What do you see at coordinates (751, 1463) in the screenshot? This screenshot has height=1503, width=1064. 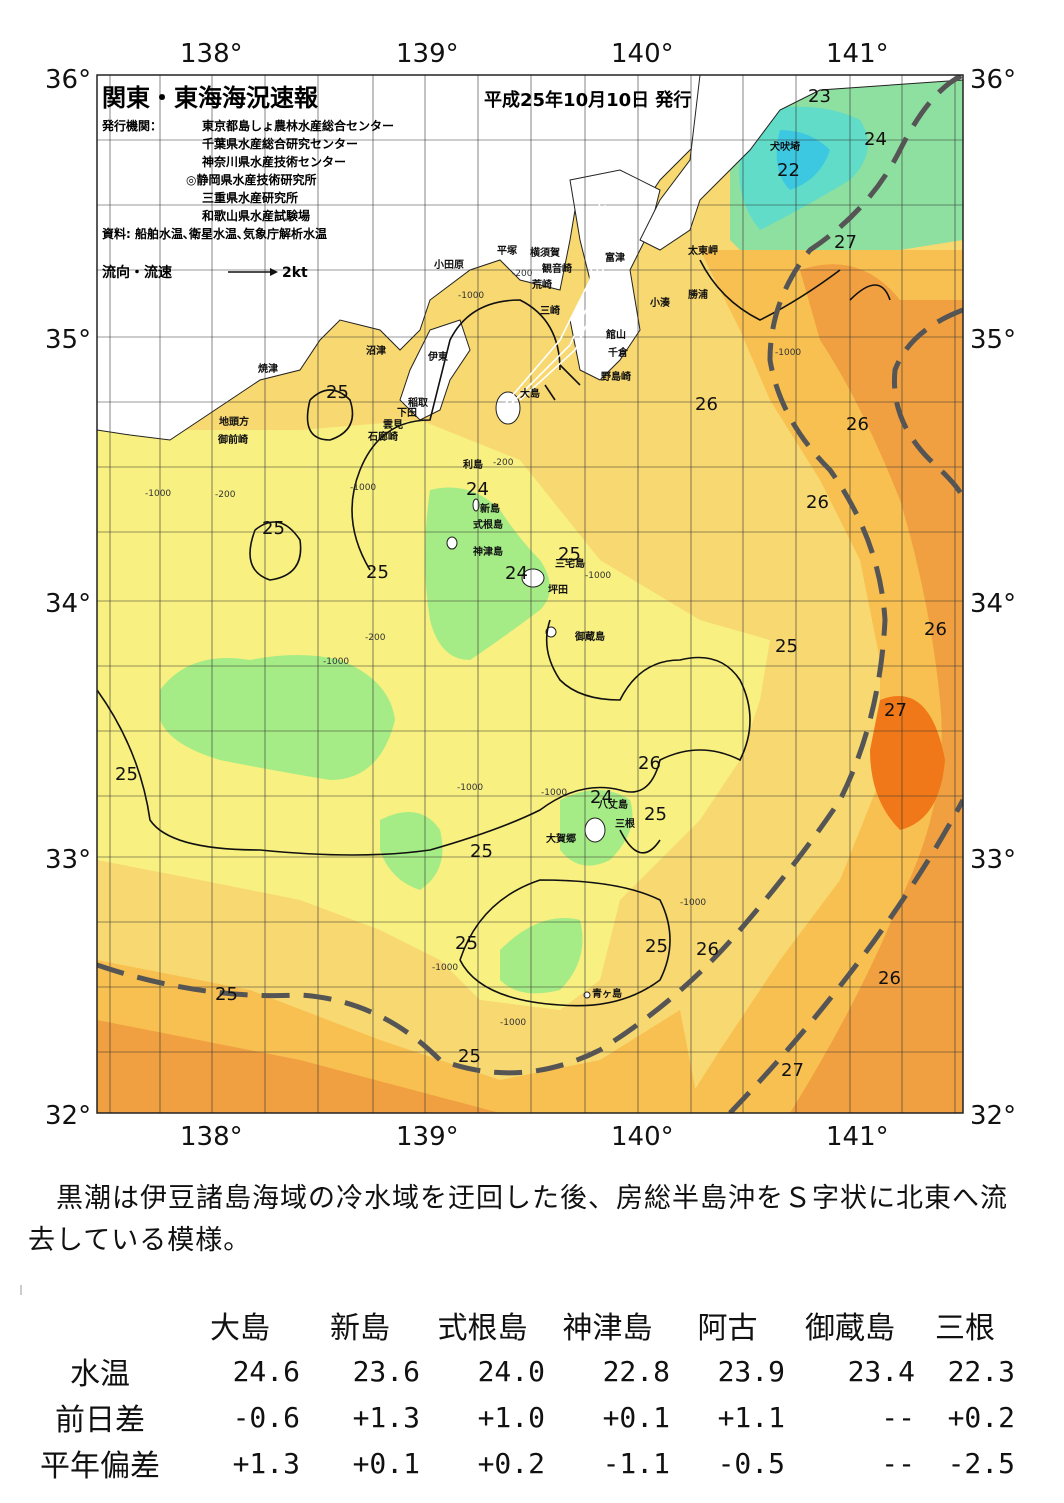 I see `table-cell: -0.5` at bounding box center [751, 1463].